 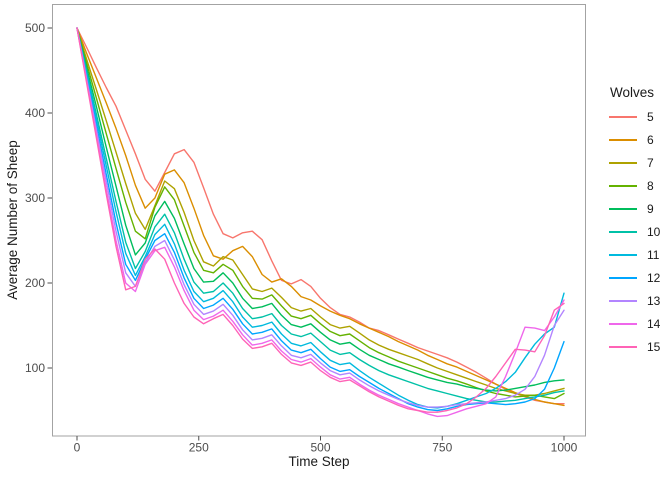 I want to click on legend-label-8: 8, so click(x=650, y=186).